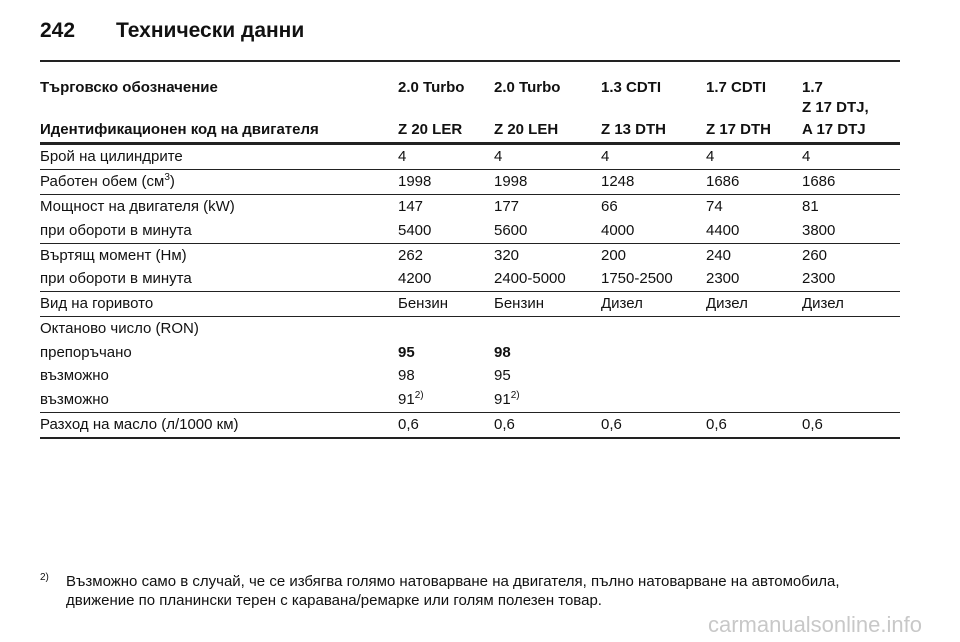 The width and height of the screenshot is (960, 642). Describe the element at coordinates (172, 181) in the screenshot. I see `row-label-tail: )` at that location.